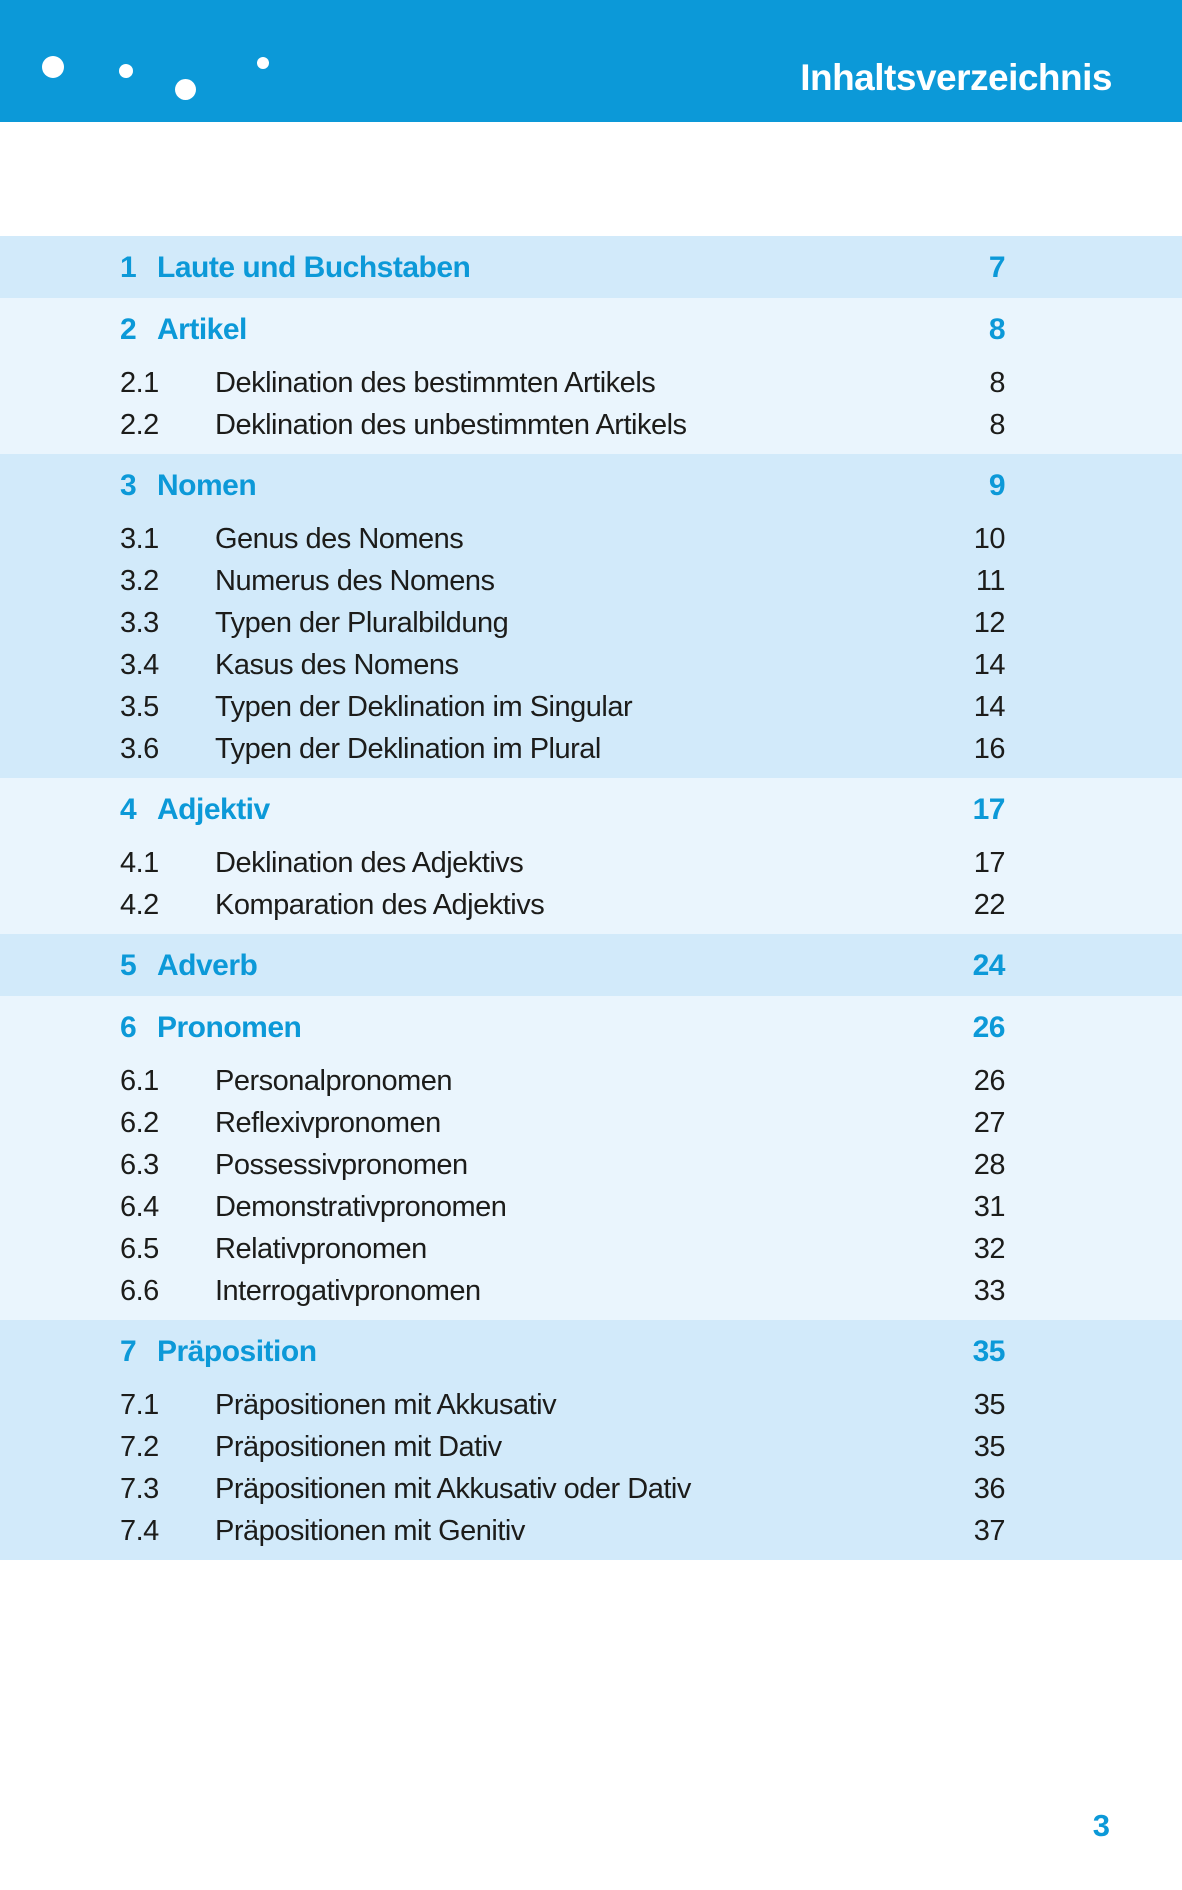 Image resolution: width=1182 pixels, height=1890 pixels. I want to click on chapter-page-number: 26, so click(989, 1027).